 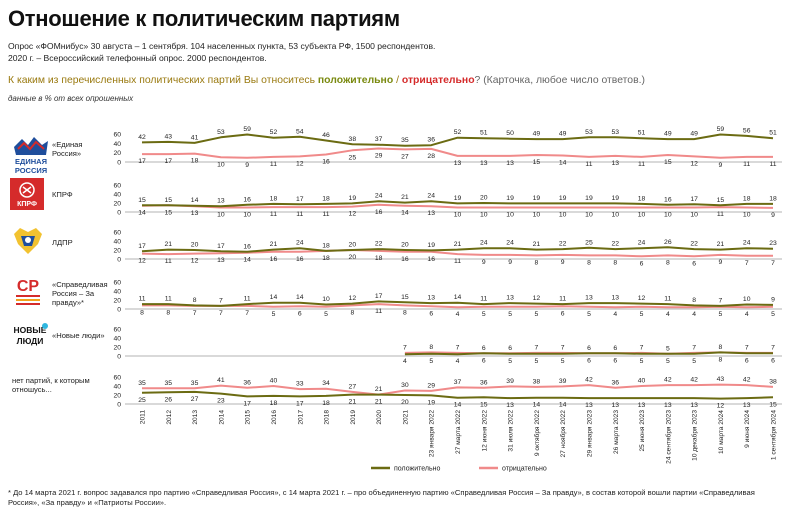 What do you see at coordinates (484, 133) in the screenshot?
I see `positive-value-label: 51` at bounding box center [484, 133].